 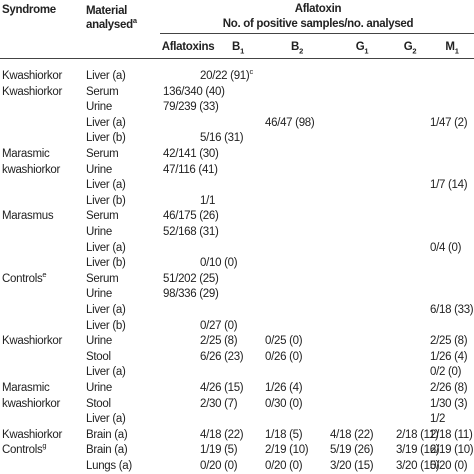 What do you see at coordinates (284, 434) in the screenshot?
I see `value-cell: 1/18 (5)` at bounding box center [284, 434].